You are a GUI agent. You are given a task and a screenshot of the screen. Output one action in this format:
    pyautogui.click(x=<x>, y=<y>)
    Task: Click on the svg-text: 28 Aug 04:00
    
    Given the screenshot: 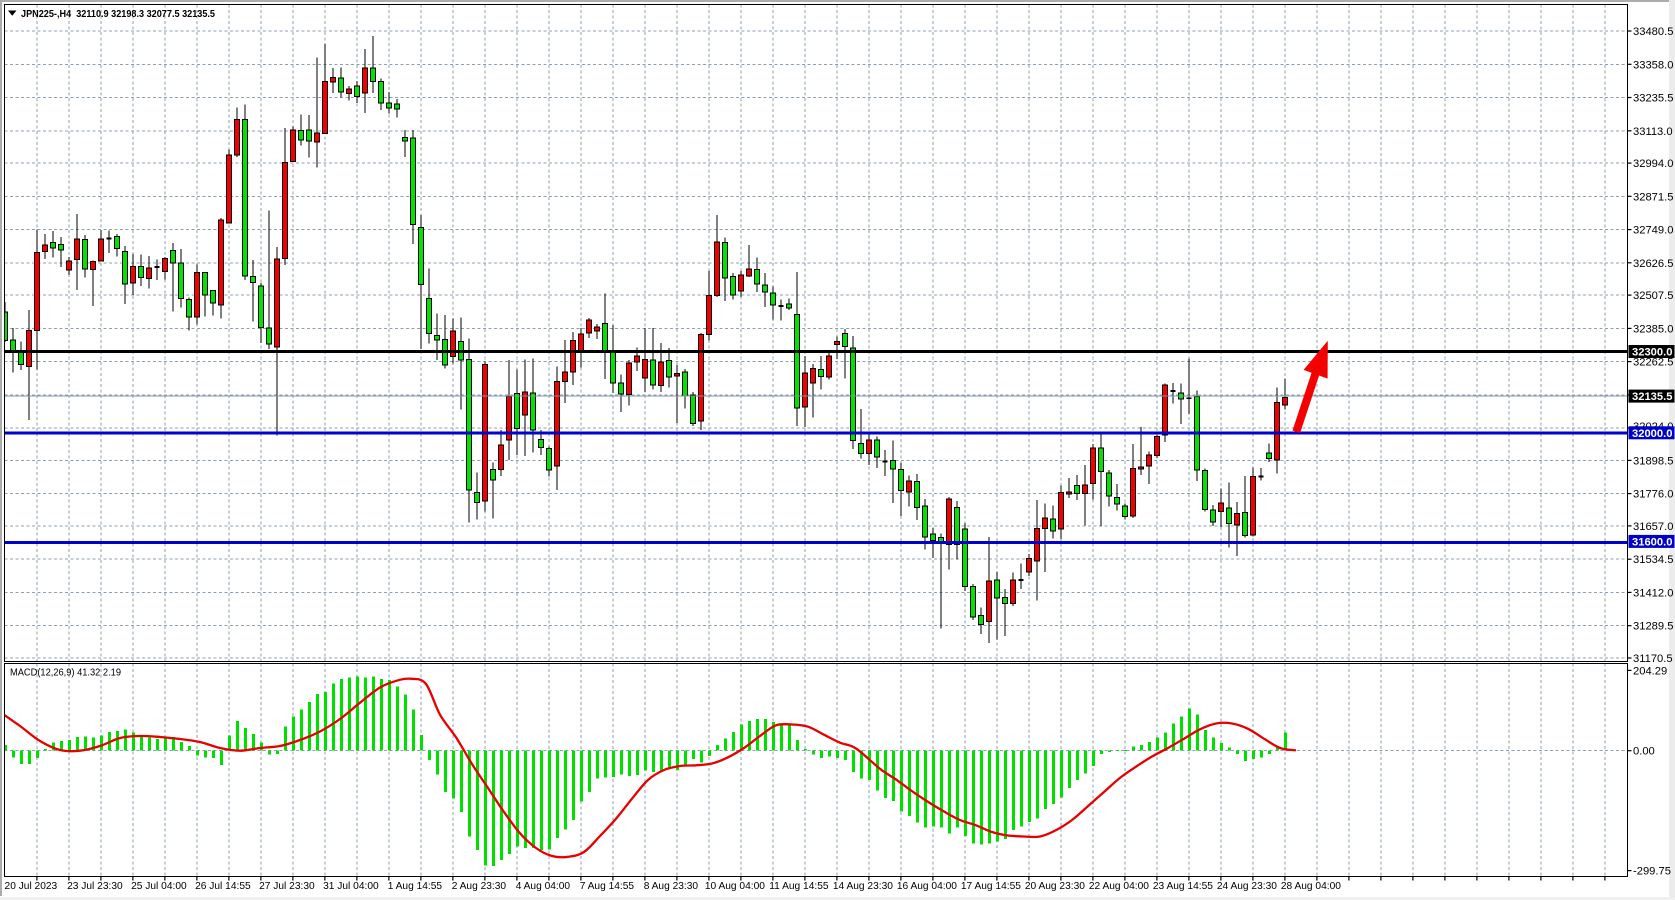 What is the action you would take?
    pyautogui.click(x=1311, y=886)
    